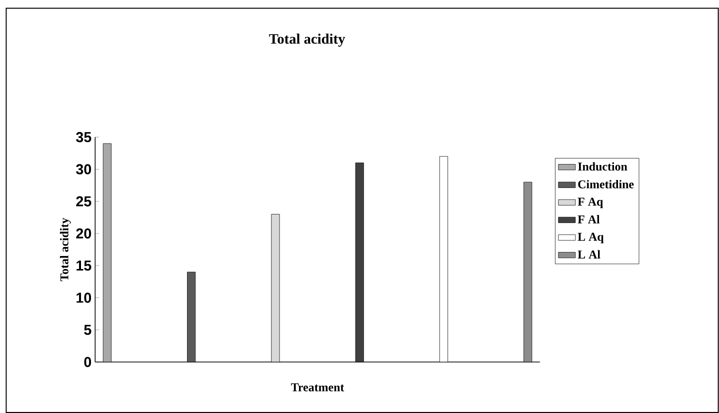 The height and width of the screenshot is (413, 719). What do you see at coordinates (84, 297) in the screenshot?
I see `y-tick-label: 10` at bounding box center [84, 297].